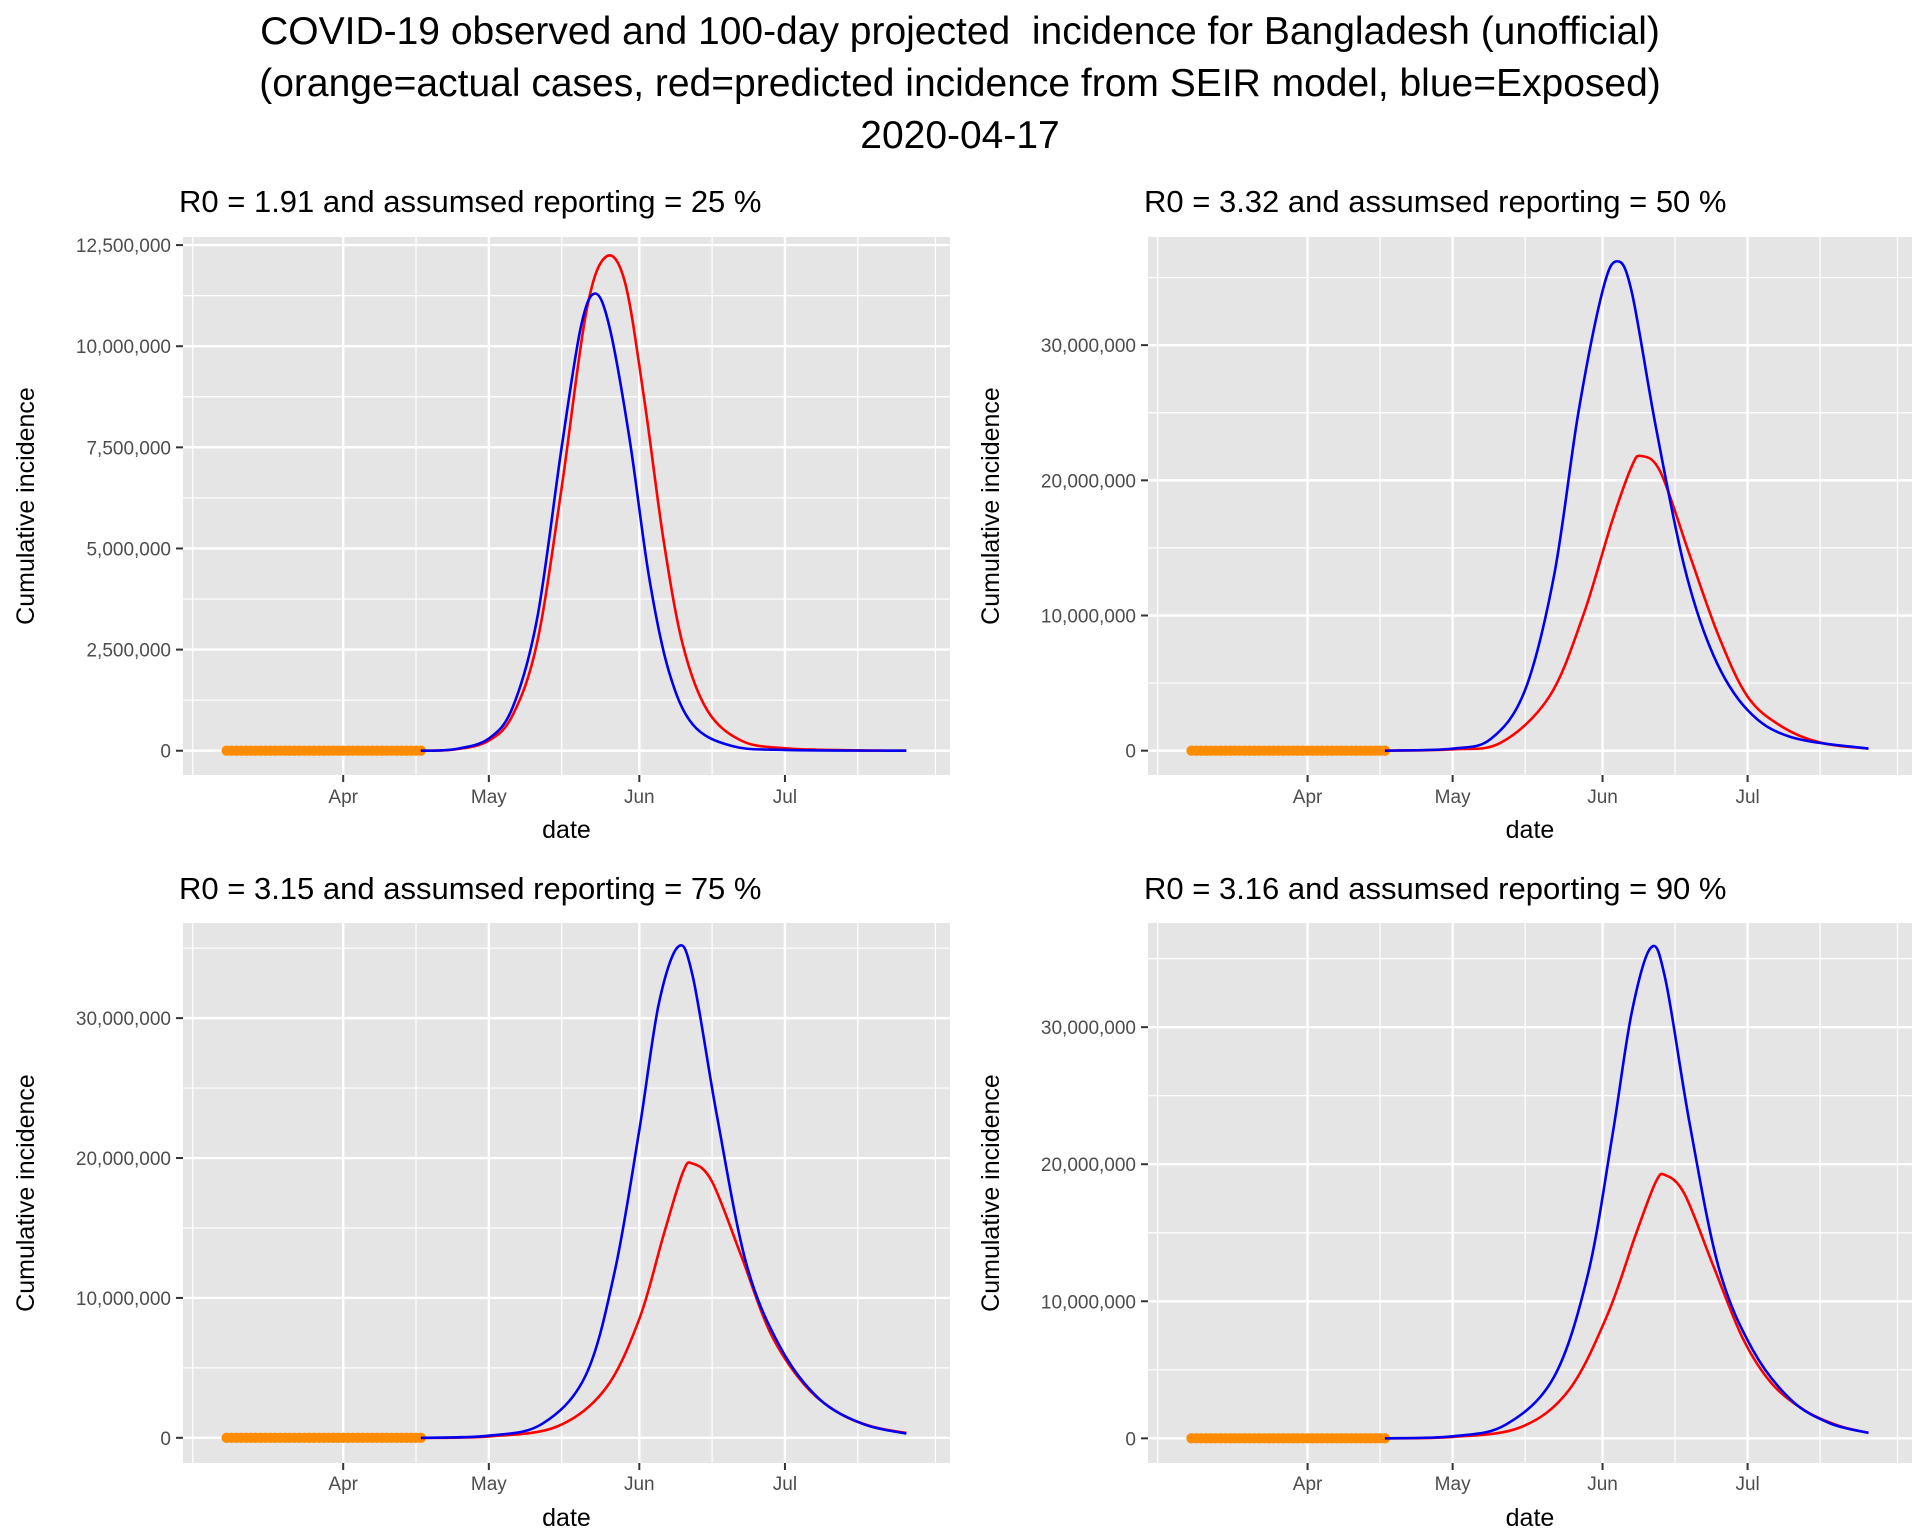  Describe the element at coordinates (1435, 201) in the screenshot. I see `panel-title: R0 = 3.32 and assumsed reporting = 50 %` at that location.